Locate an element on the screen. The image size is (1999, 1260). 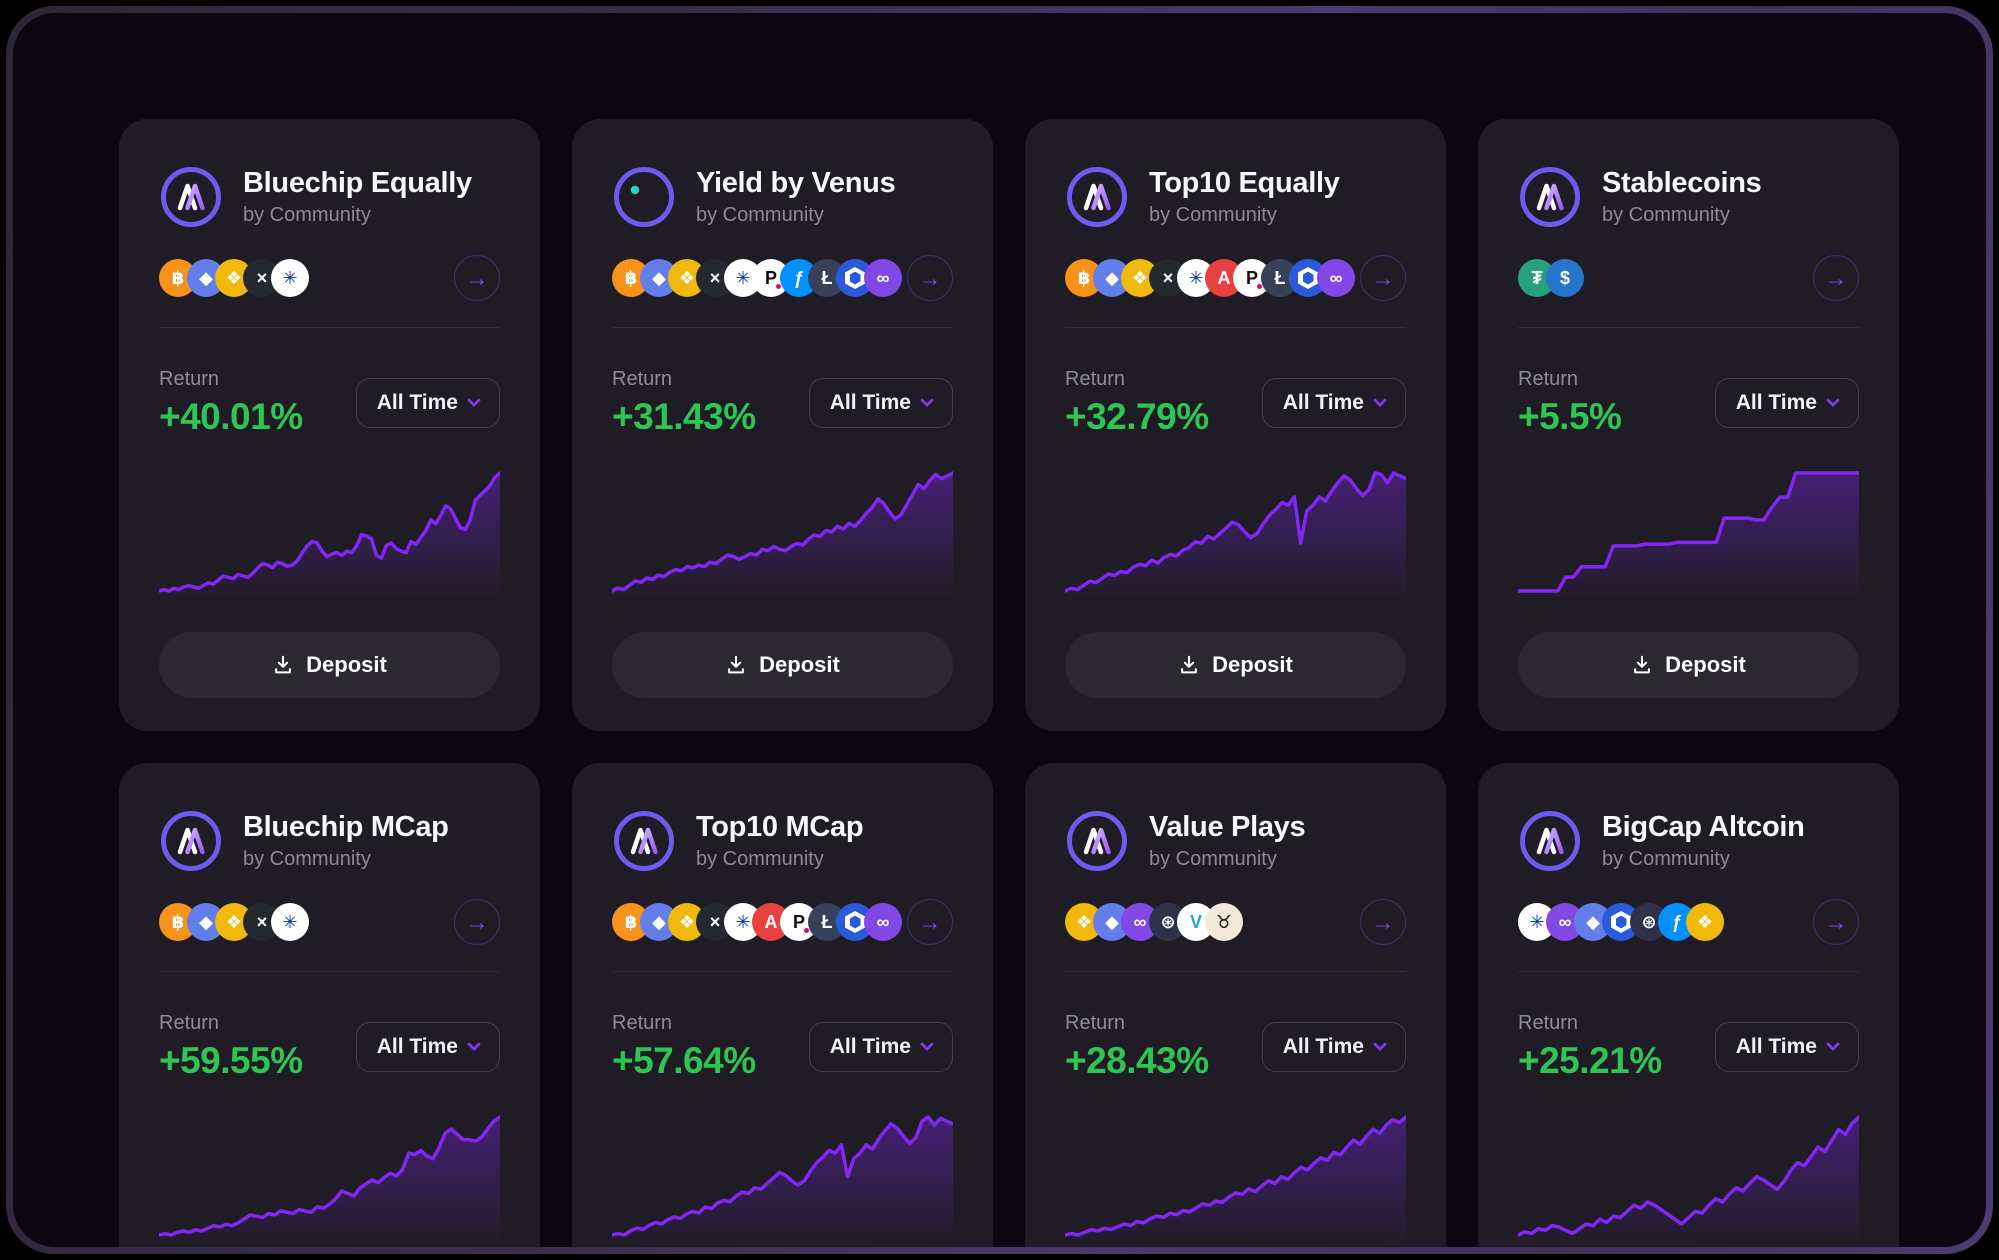
return-block: Return +59.55% is located at coordinates (231, 1047).